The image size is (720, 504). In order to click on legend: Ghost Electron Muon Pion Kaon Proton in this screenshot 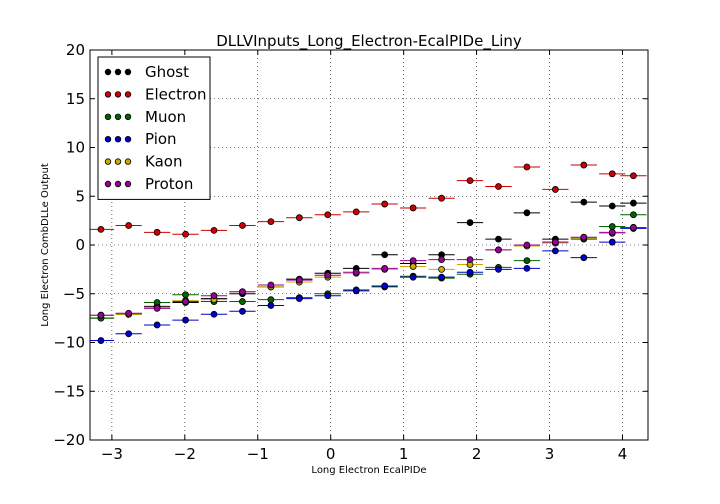, I will do `click(154, 128)`.